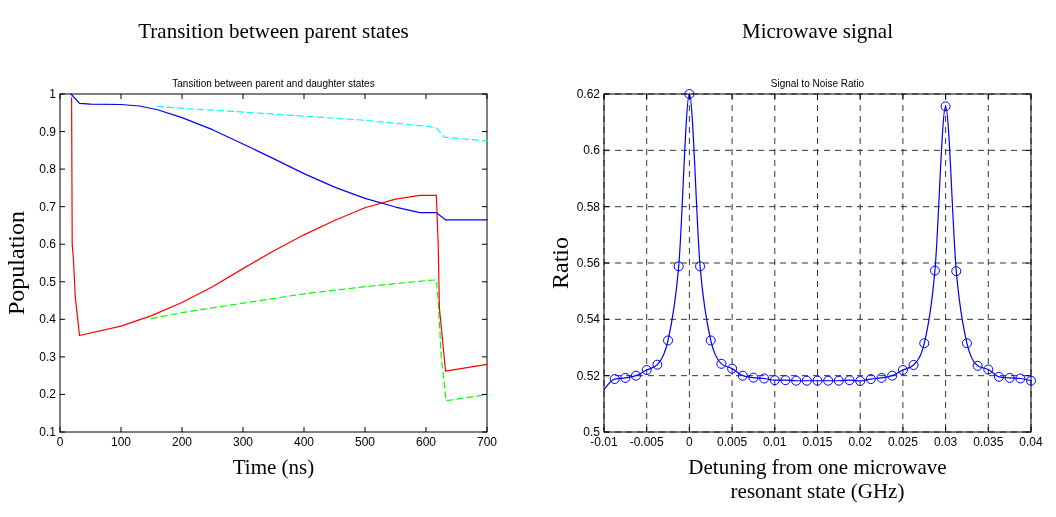  I want to click on y-tick-label: 0.54, so click(588, 319).